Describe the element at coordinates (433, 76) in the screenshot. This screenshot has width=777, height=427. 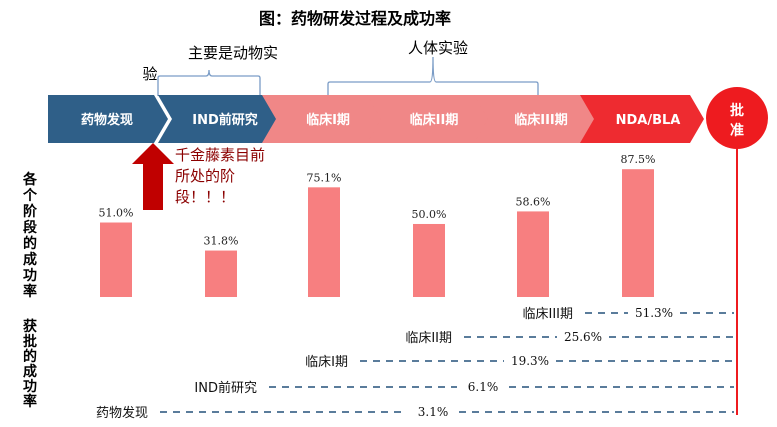
I see `human-brace` at that location.